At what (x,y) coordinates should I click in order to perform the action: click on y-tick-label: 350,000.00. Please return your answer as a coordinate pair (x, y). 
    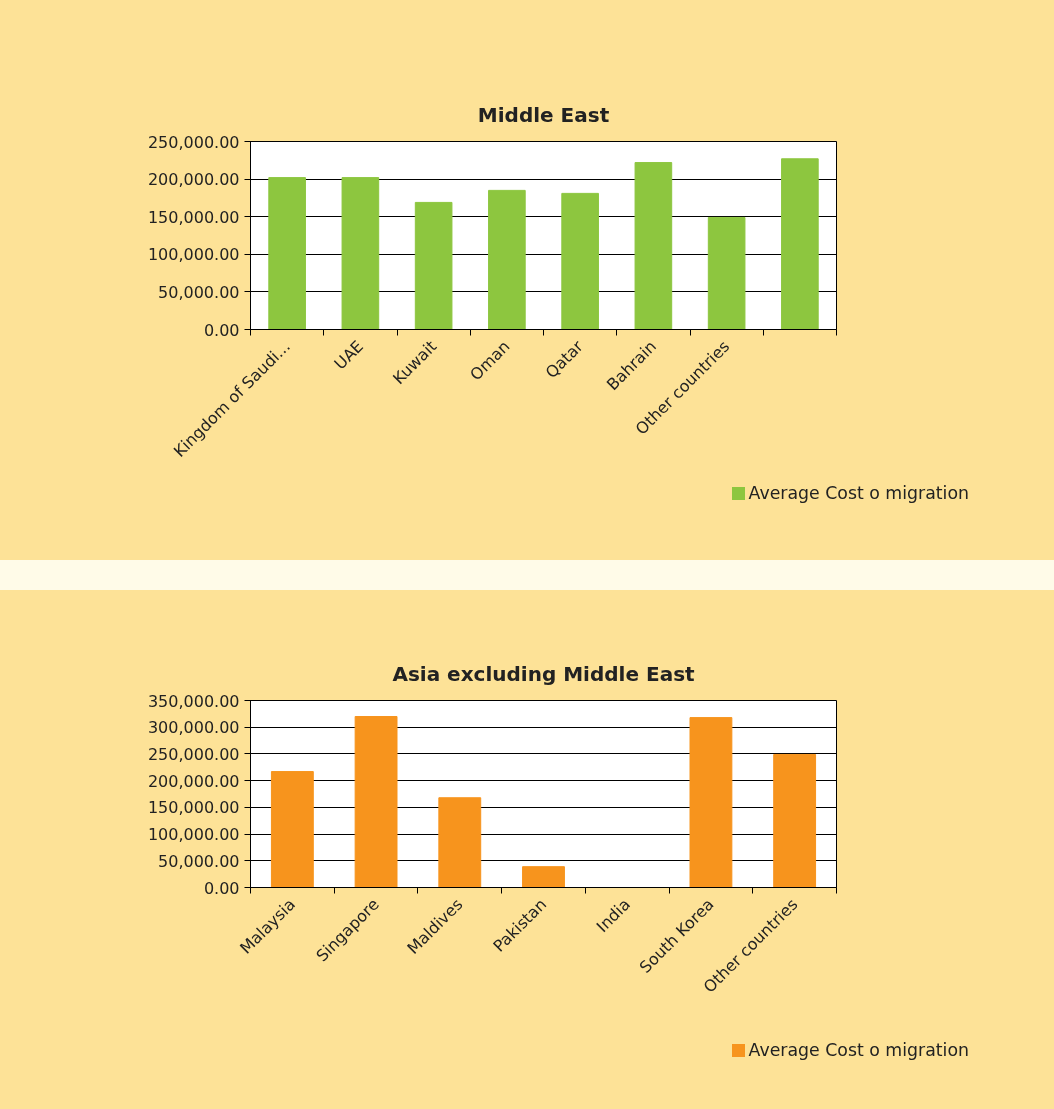
    Looking at the image, I should click on (193, 701).